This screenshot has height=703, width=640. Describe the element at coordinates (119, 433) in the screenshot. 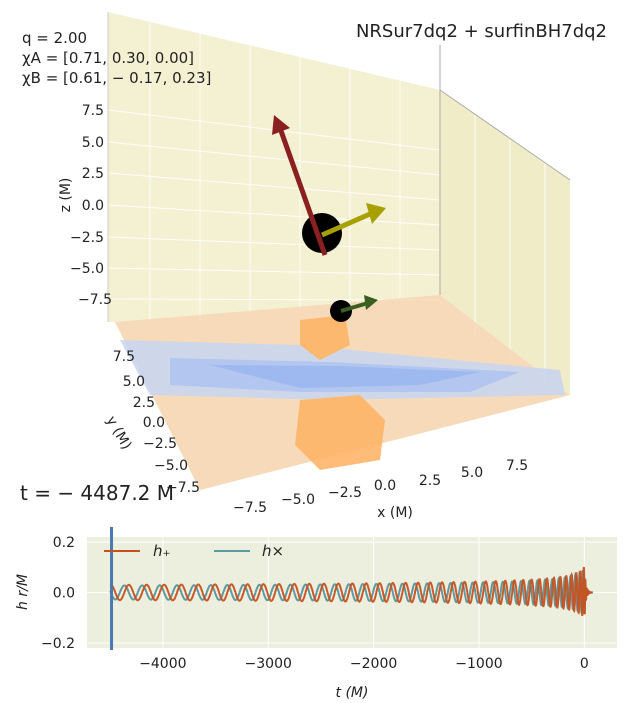

I see `y-axis-label: y (M)` at that location.